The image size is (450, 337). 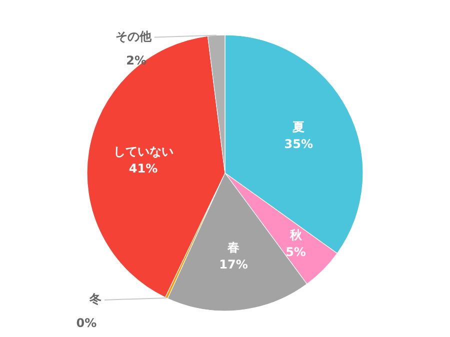 I want to click on data-label: 2%, so click(x=136, y=60).